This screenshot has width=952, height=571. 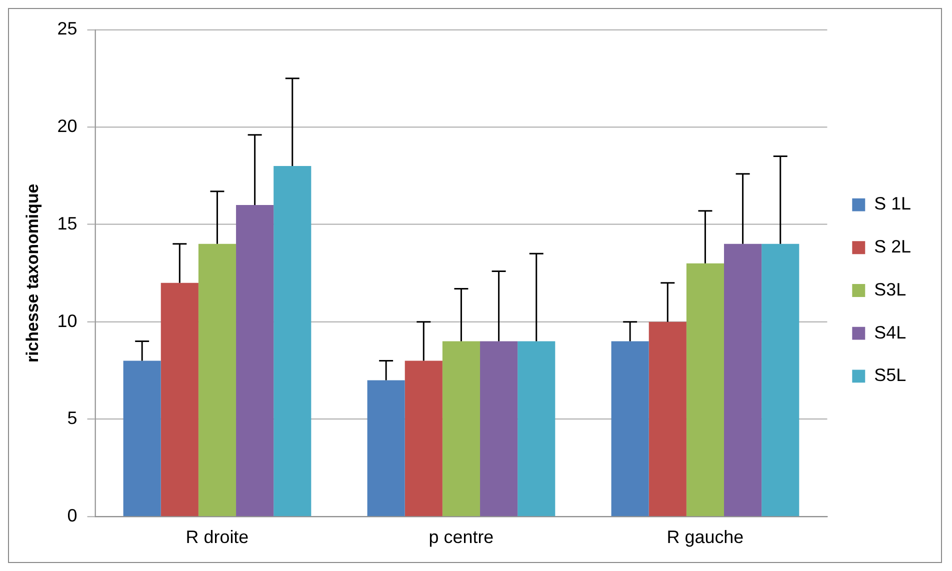 What do you see at coordinates (461, 537) in the screenshot?
I see `x-tick-label: p centre` at bounding box center [461, 537].